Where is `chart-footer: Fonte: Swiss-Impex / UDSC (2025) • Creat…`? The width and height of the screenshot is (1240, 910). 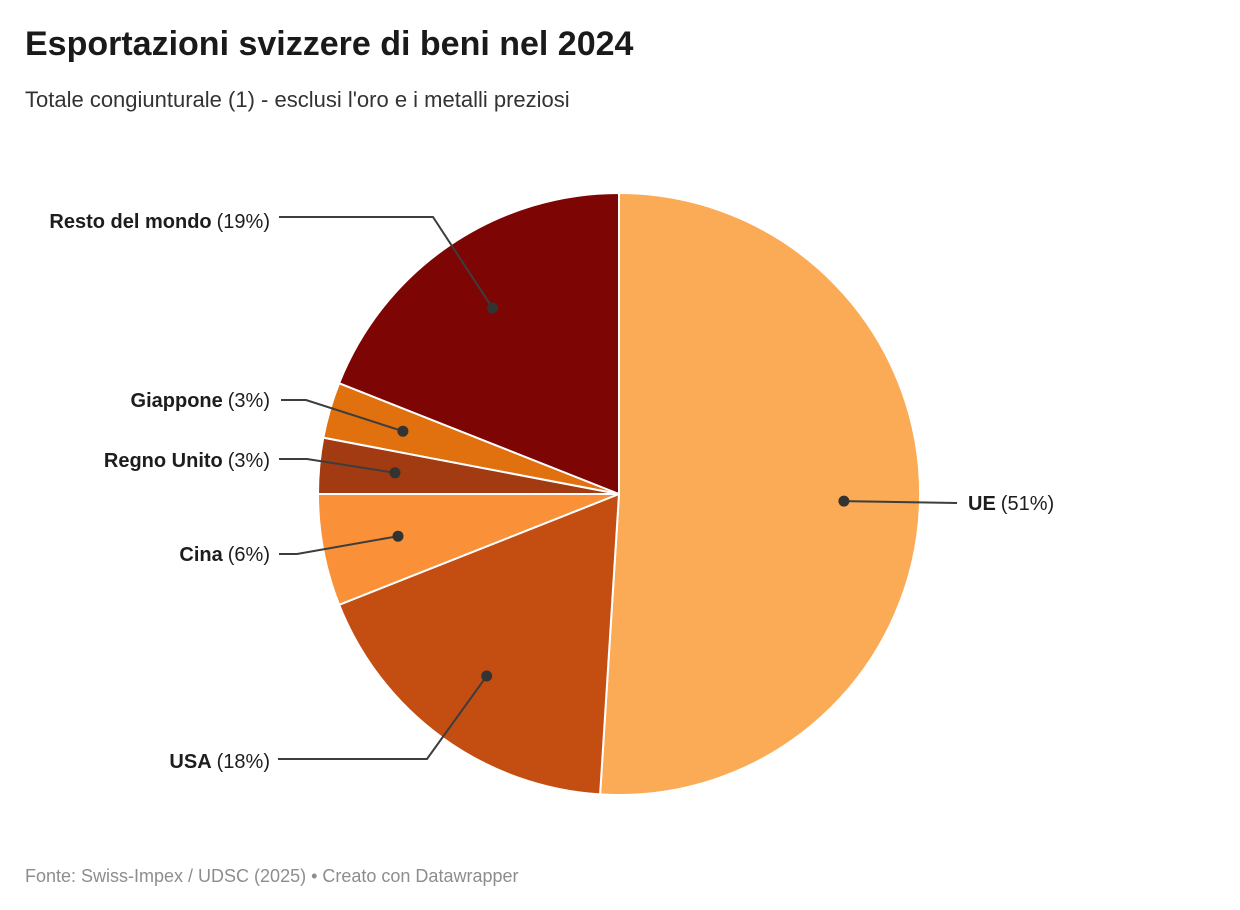
chart-footer: Fonte: Swiss-Impex / UDSC (2025) • Creat… is located at coordinates (272, 876).